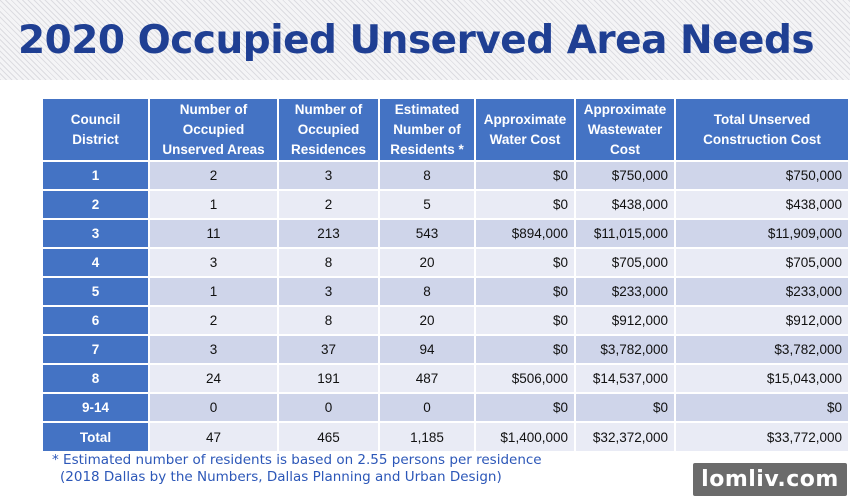 The width and height of the screenshot is (850, 499). I want to click on table-cell: 37, so click(329, 350).